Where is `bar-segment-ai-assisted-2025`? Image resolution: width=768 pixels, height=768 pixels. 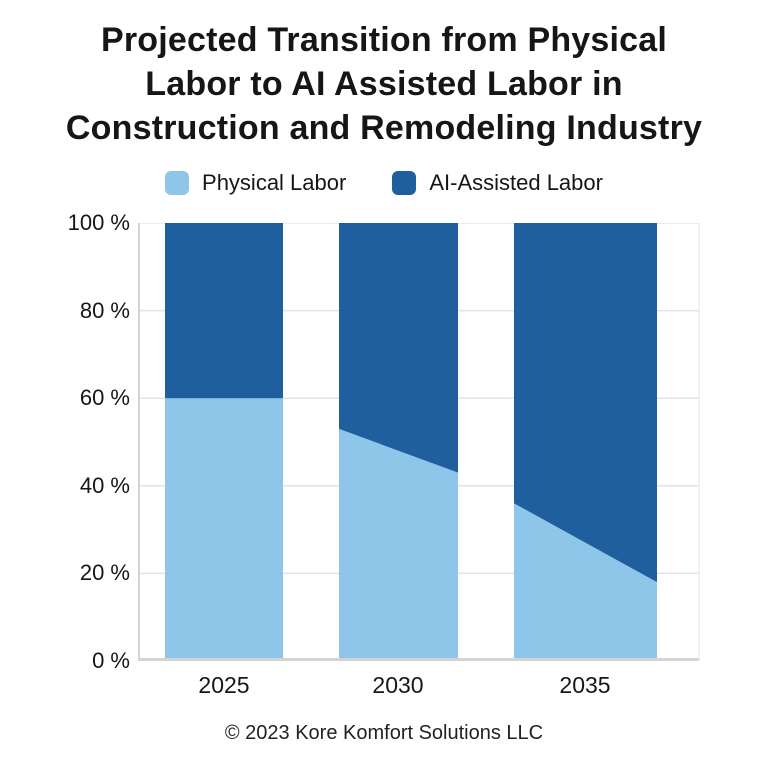
bar-segment-ai-assisted-2025 is located at coordinates (224, 311).